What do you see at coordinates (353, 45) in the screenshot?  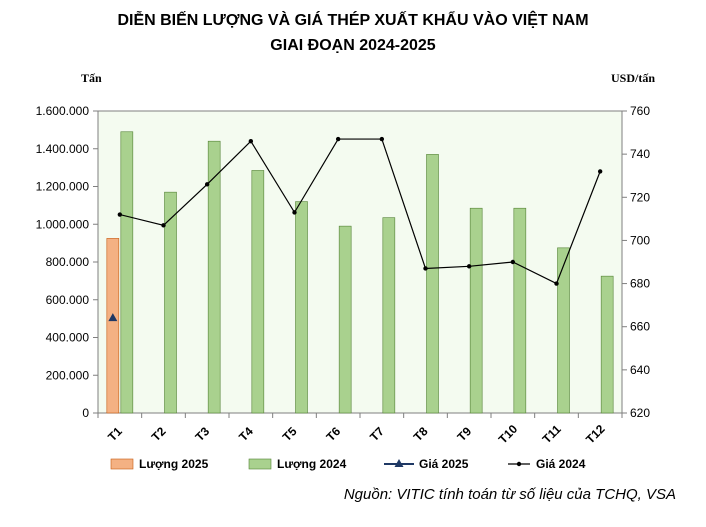 I see `chart-title-line-2: GIAI ĐOẠN 2024-2025` at bounding box center [353, 45].